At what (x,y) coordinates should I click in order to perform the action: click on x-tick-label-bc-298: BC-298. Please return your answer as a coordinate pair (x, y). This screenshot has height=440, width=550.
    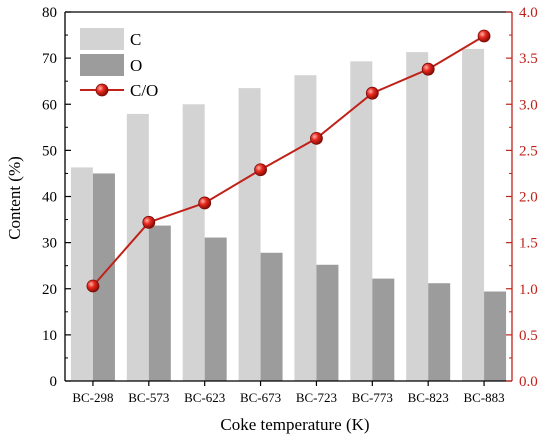
    Looking at the image, I should click on (92, 397).